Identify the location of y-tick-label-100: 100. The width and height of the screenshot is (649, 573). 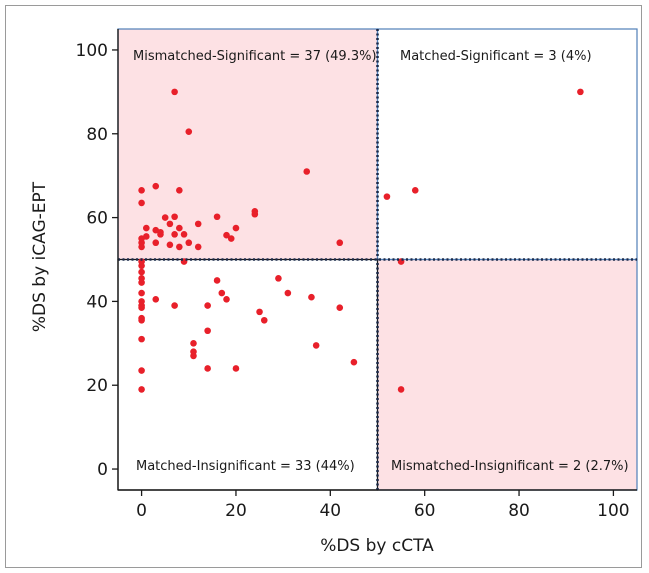
(92, 51).